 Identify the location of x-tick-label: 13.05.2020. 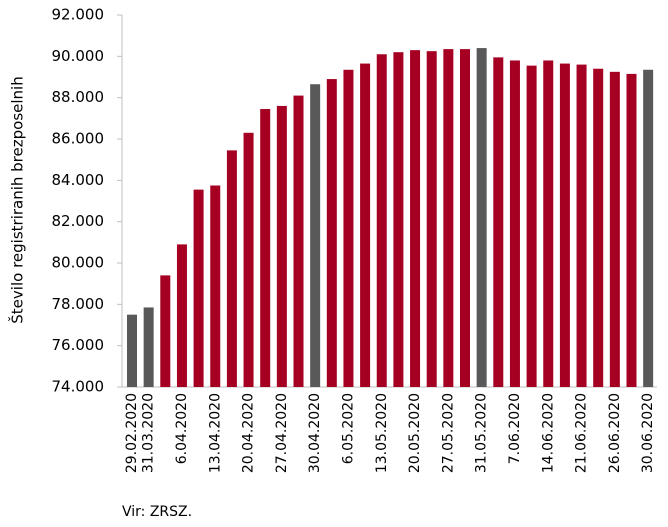
(382, 433).